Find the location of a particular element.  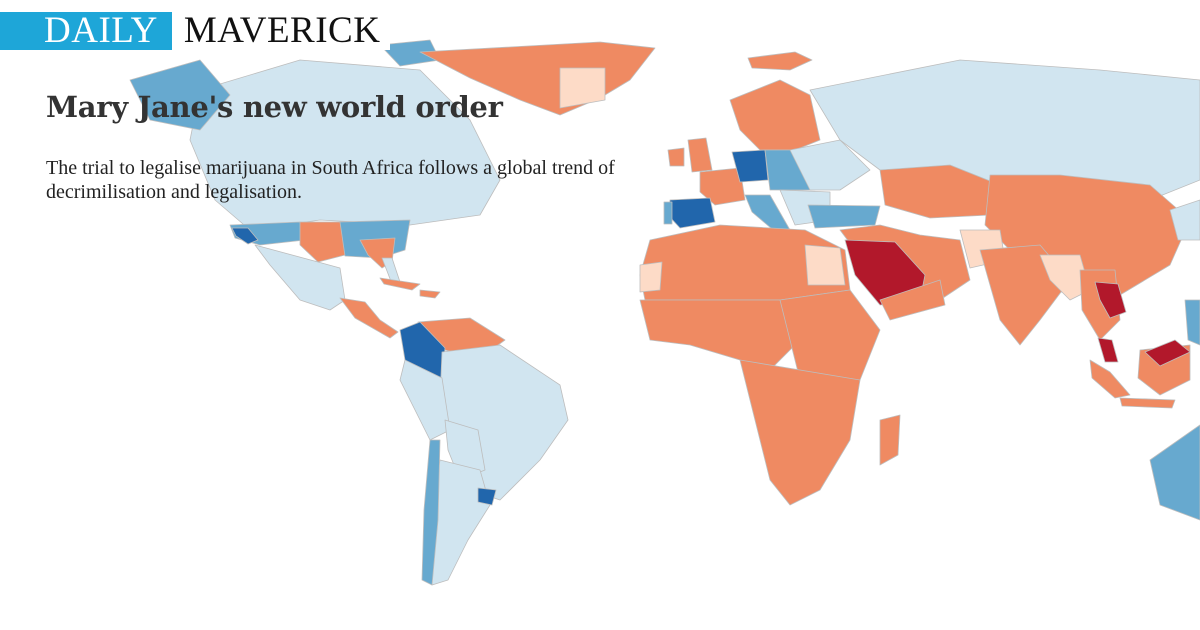

malaysia-peninsula is located at coordinates (1108, 350).